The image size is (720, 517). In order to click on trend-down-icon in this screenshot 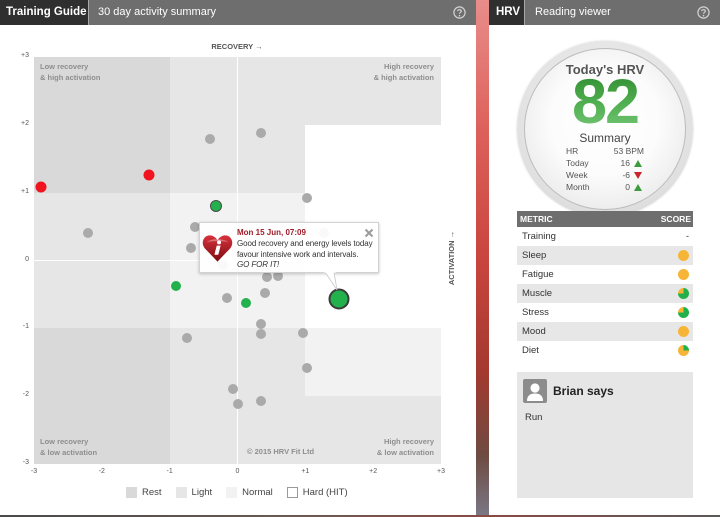, I will do `click(638, 175)`.